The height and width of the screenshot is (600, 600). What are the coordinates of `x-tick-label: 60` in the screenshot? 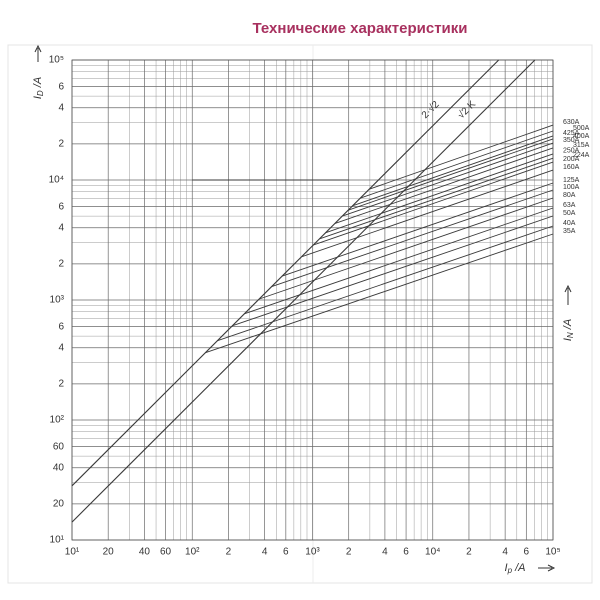 It's located at (166, 552).